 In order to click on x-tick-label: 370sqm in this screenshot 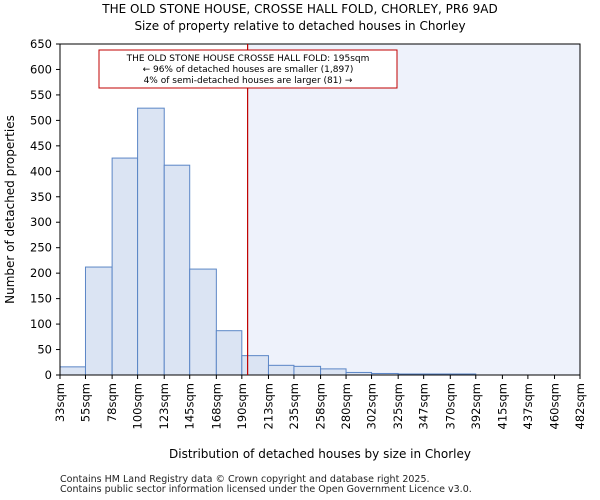, I will do `click(450, 406)`.